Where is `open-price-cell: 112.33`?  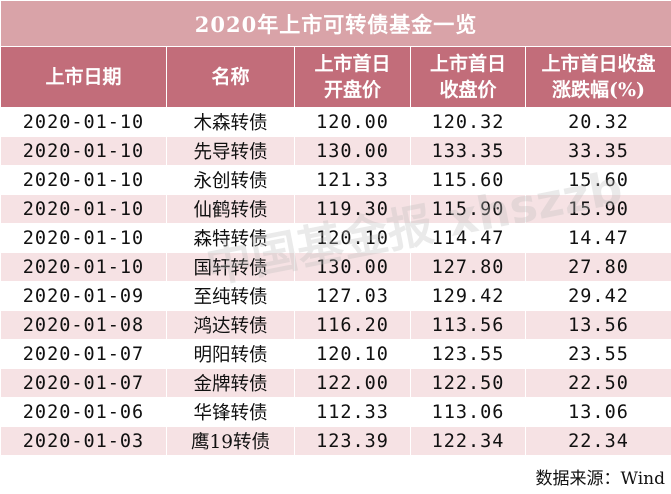 open-price-cell: 112.33 is located at coordinates (352, 412).